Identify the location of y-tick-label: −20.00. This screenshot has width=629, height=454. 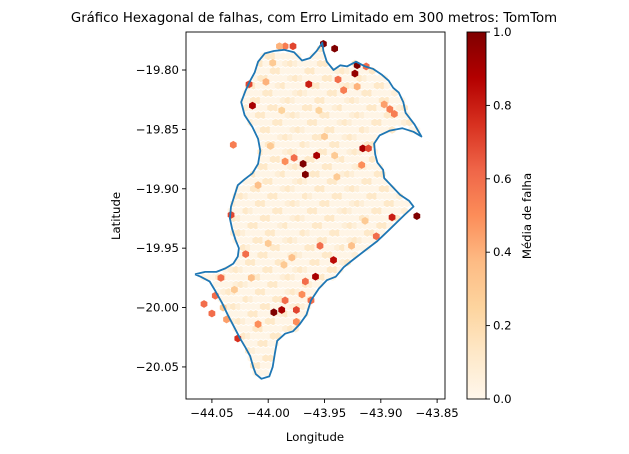
(157, 308).